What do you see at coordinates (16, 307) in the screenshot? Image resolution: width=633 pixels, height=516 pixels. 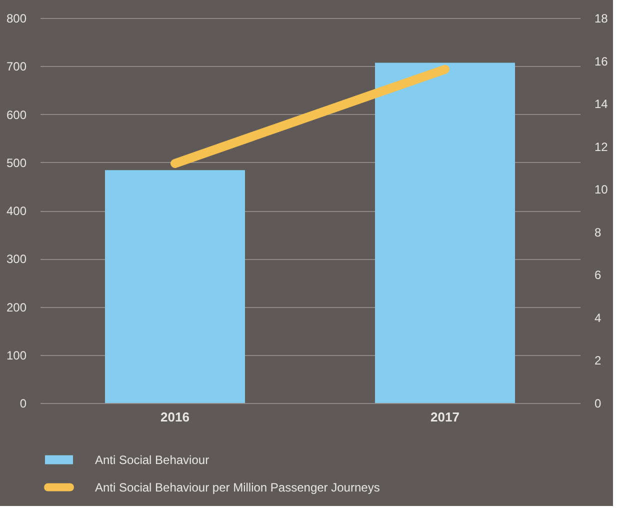 I see `y-tick-label: 200` at bounding box center [16, 307].